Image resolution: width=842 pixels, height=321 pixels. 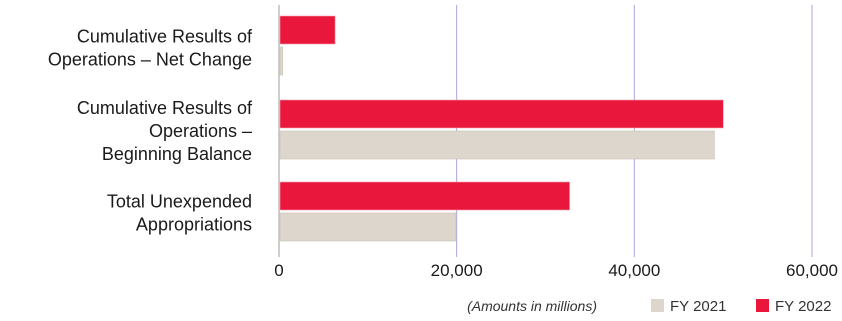 I want to click on category-label: Total Unexpended, so click(x=179, y=202).